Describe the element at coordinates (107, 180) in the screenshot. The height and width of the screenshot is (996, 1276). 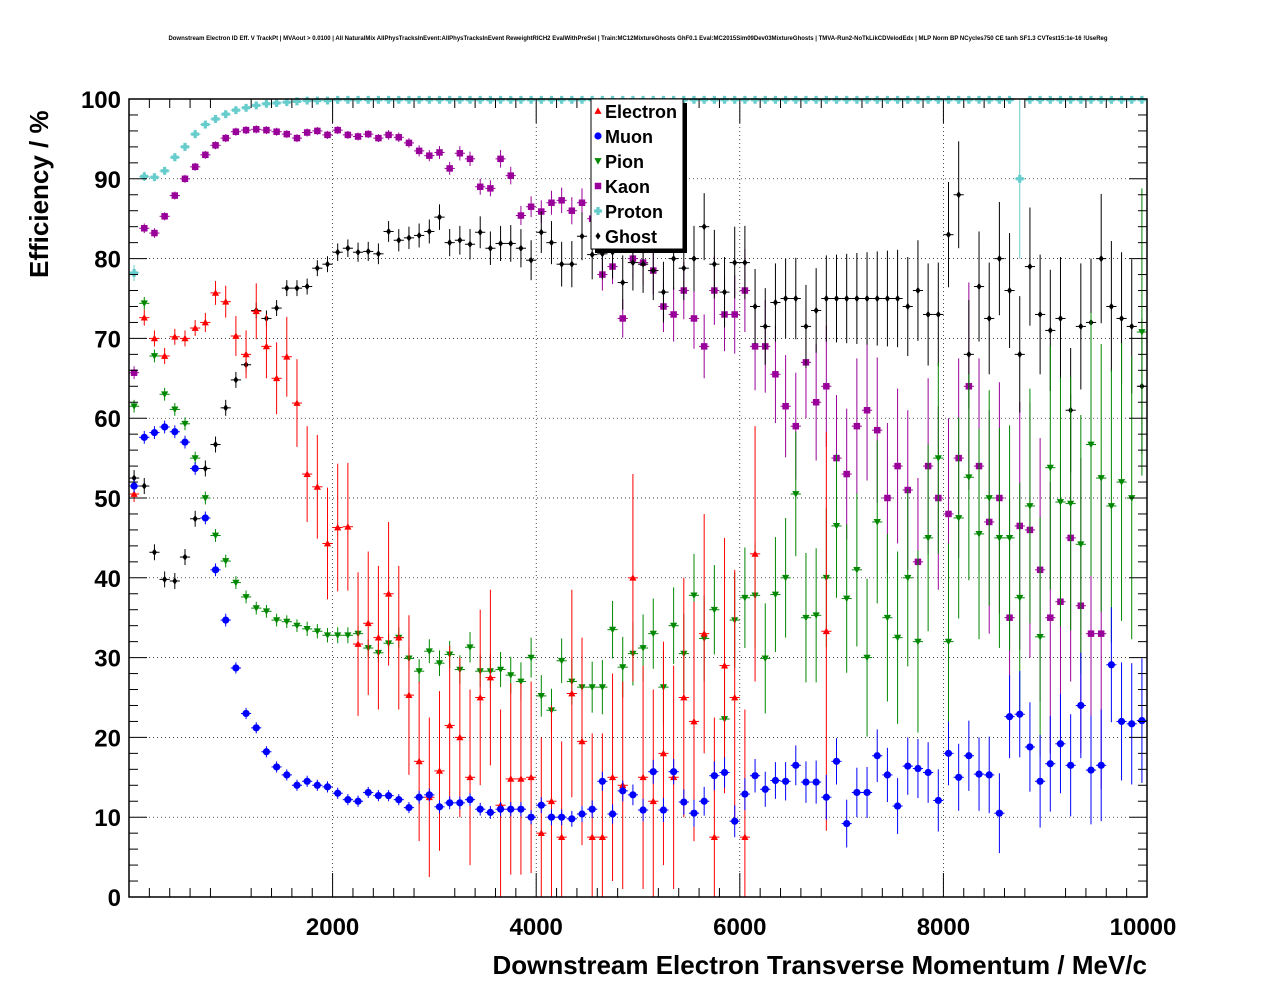
I see `y-tick-label: 90` at that location.